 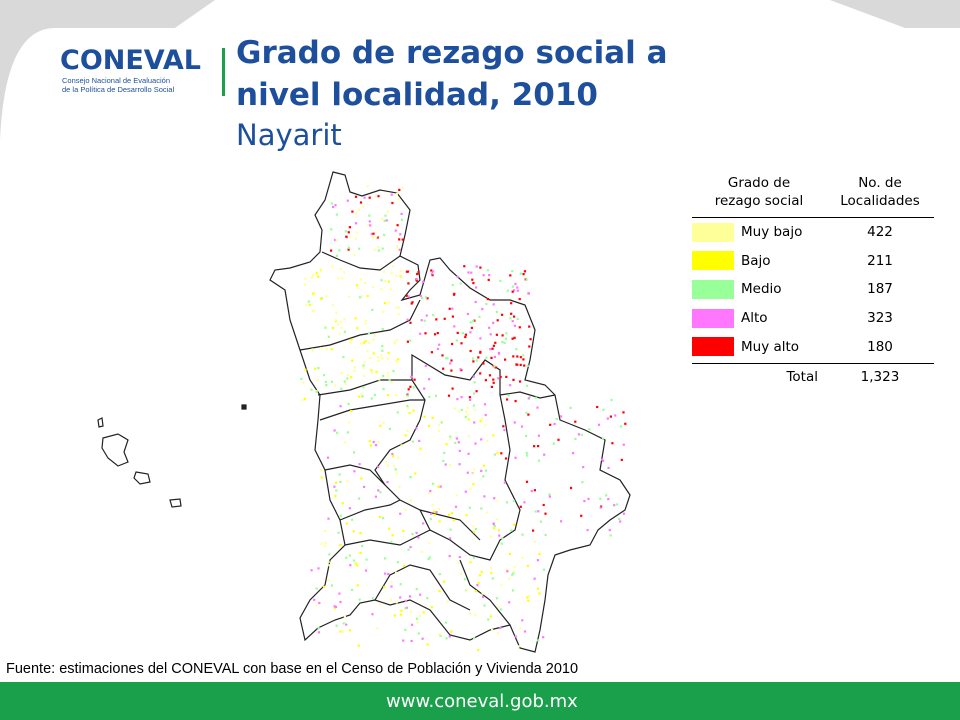 I want to click on legend-col1-line2: rezago social, so click(x=759, y=201).